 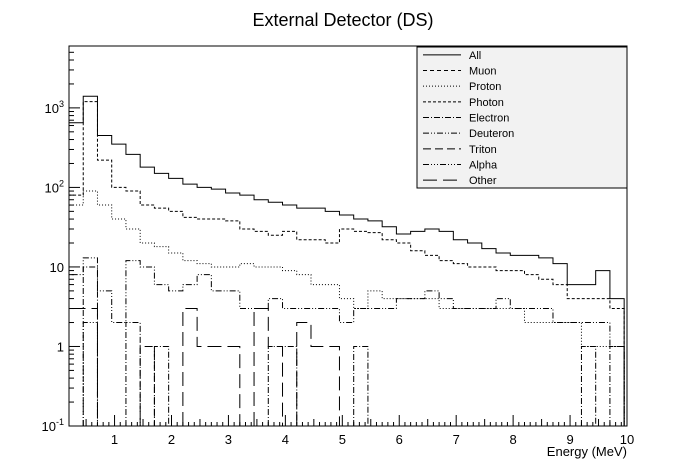 What do you see at coordinates (359, 431) in the screenshot?
I see `x-axis: 1 2 3 4 5 6 7 8 9 10` at bounding box center [359, 431].